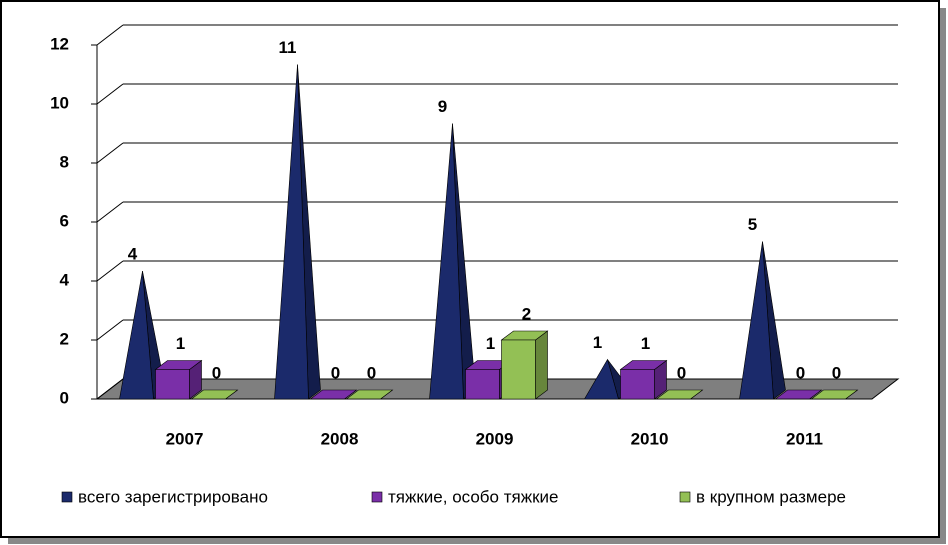 Image resolution: width=948 pixels, height=545 pixels. Describe the element at coordinates (64, 397) in the screenshot. I see `y-tick-label: 0` at that location.